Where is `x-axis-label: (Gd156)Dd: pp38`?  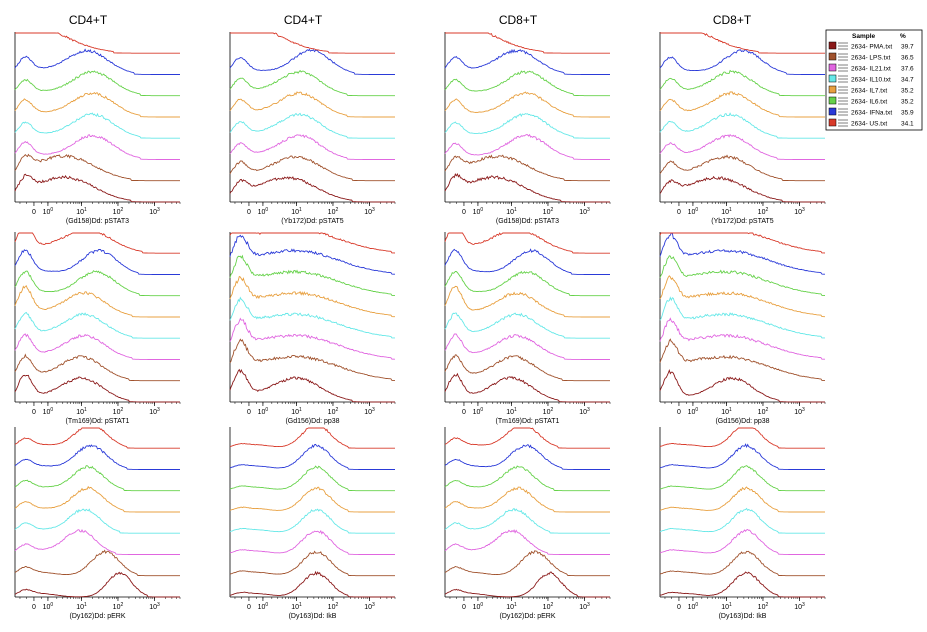
x-axis-label: (Gd156)Dd: pp38 is located at coordinates (742, 421).